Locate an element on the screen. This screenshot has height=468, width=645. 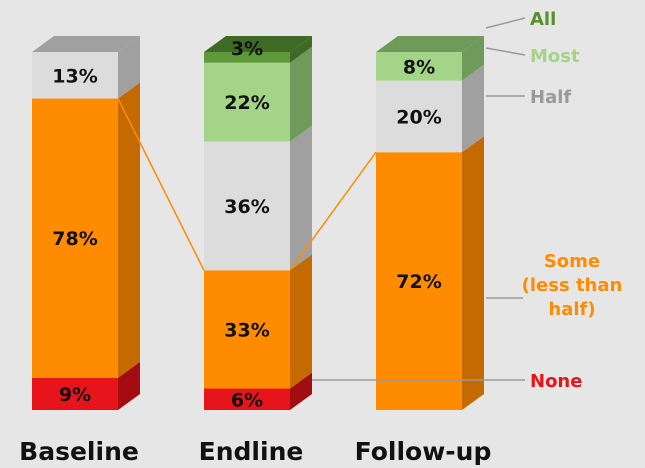
bar-segment-endline-some-less-than-half is located at coordinates (247, 329).